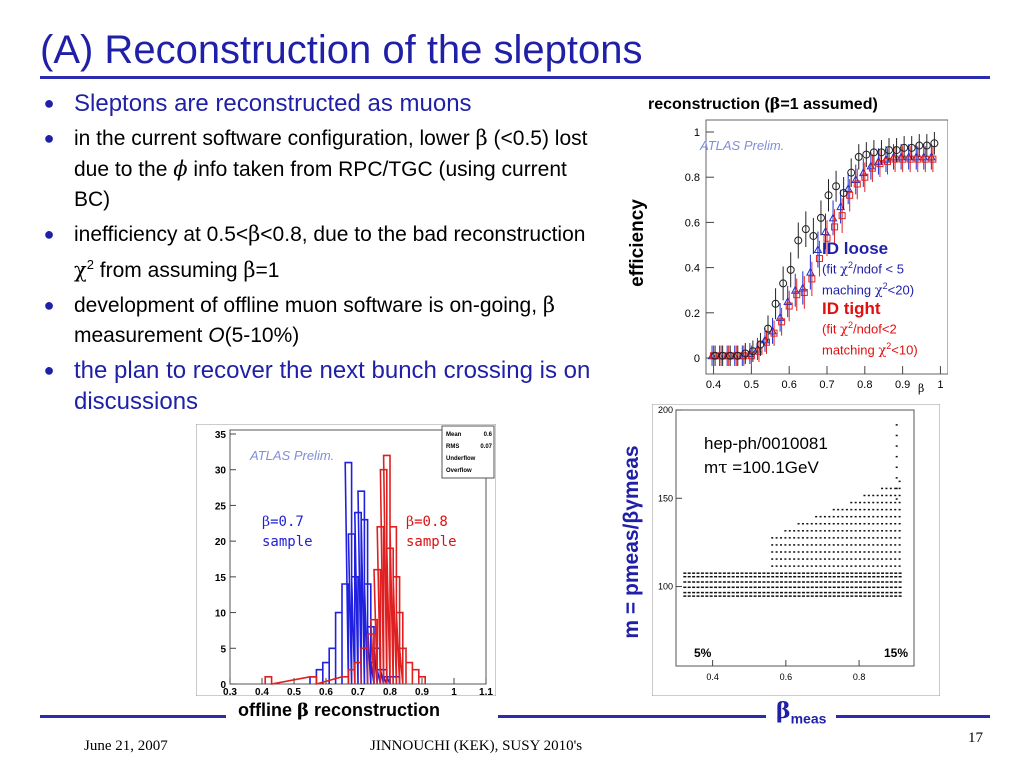 The image size is (1024, 768). Describe the element at coordinates (692, 314) in the screenshot. I see `efficiency-ytick-label: 0.2` at that location.